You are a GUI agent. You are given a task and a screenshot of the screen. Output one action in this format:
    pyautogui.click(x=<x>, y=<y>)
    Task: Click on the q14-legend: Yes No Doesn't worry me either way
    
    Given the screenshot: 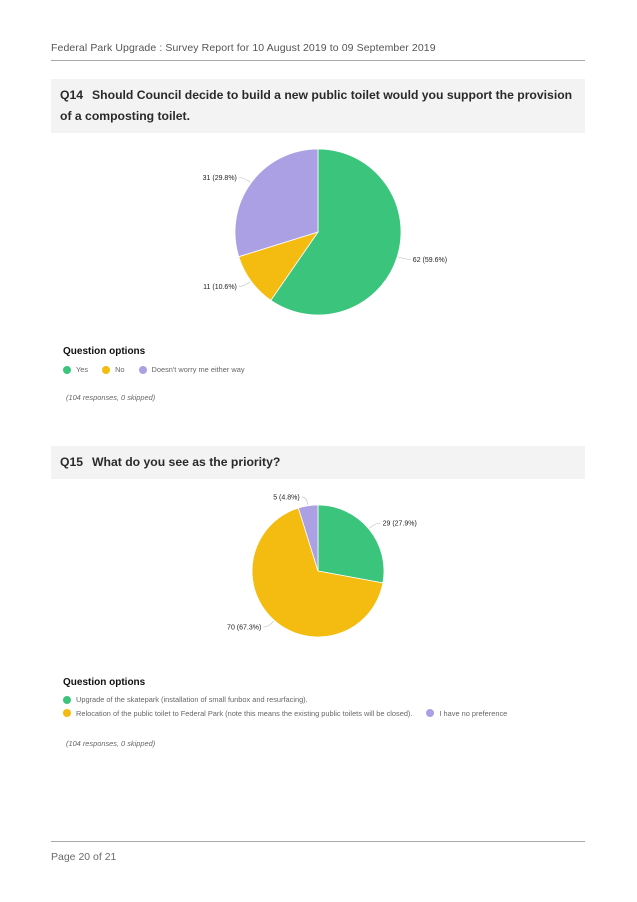 What is the action you would take?
    pyautogui.click(x=161, y=369)
    